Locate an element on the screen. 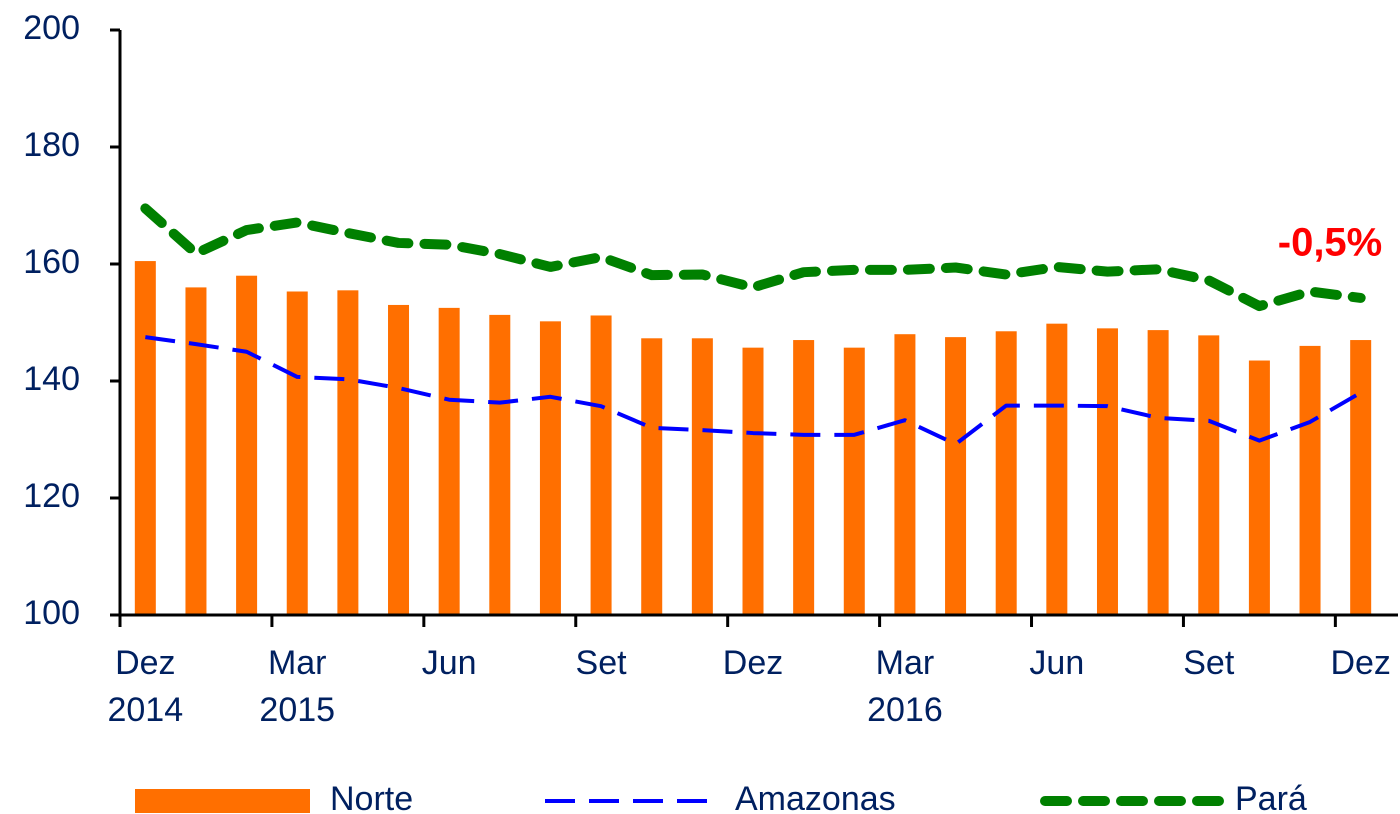 Image resolution: width=1400 pixels, height=814 pixels. x-tick-label: Mar 2015 is located at coordinates (297, 686).